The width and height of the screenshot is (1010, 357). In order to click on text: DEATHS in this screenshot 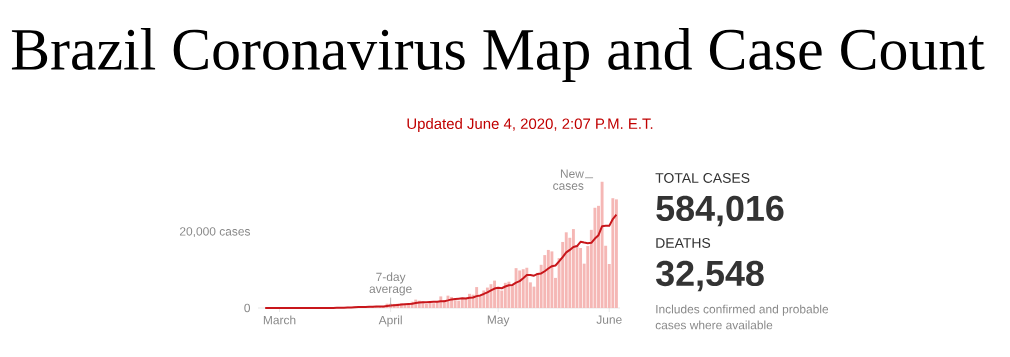, I will do `click(683, 243)`.